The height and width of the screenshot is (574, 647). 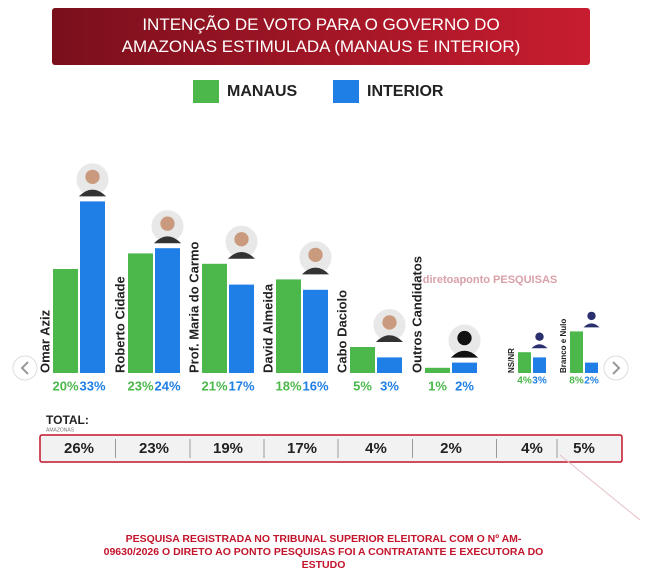 I want to click on prev-arrow-icon, so click(x=24, y=368).